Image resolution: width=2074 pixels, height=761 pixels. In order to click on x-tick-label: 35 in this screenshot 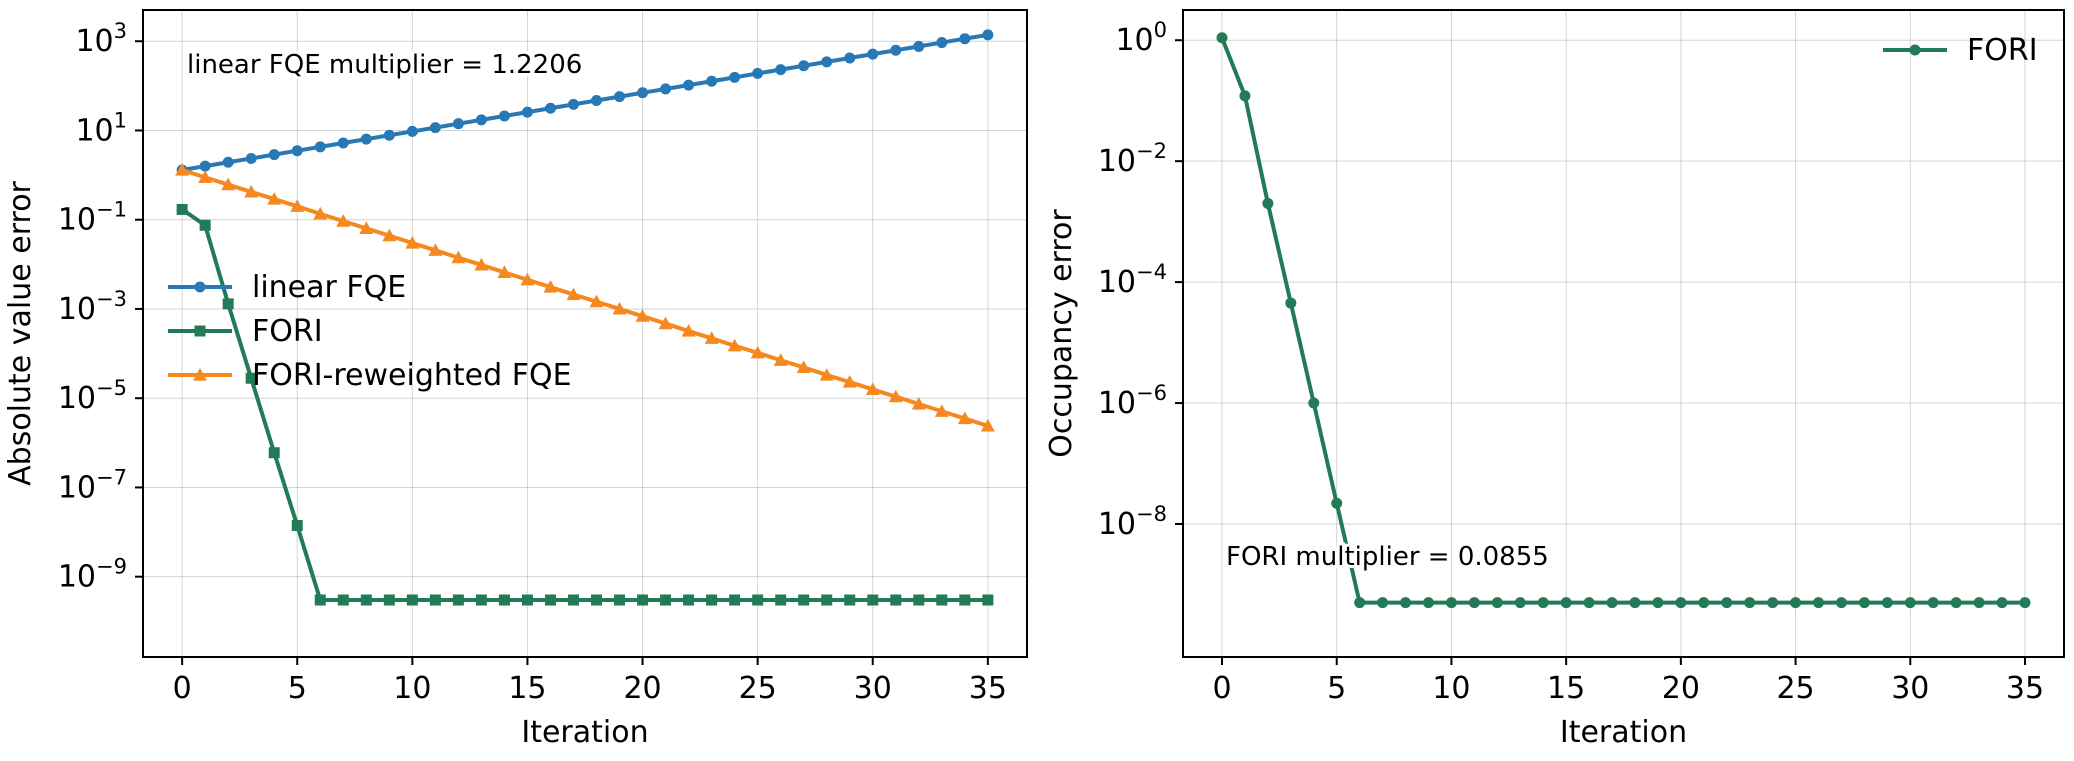, I will do `click(2025, 688)`.